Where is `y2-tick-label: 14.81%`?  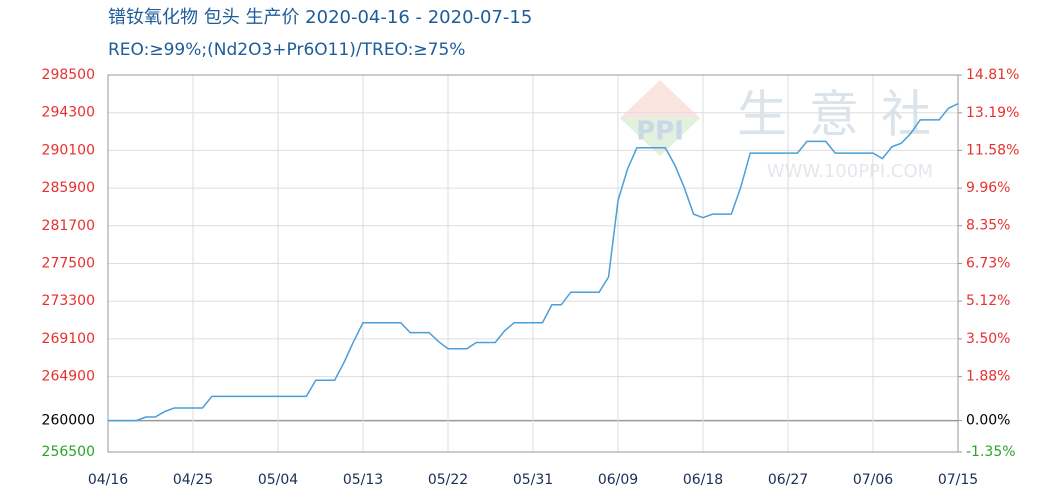 y2-tick-label: 14.81% is located at coordinates (992, 75).